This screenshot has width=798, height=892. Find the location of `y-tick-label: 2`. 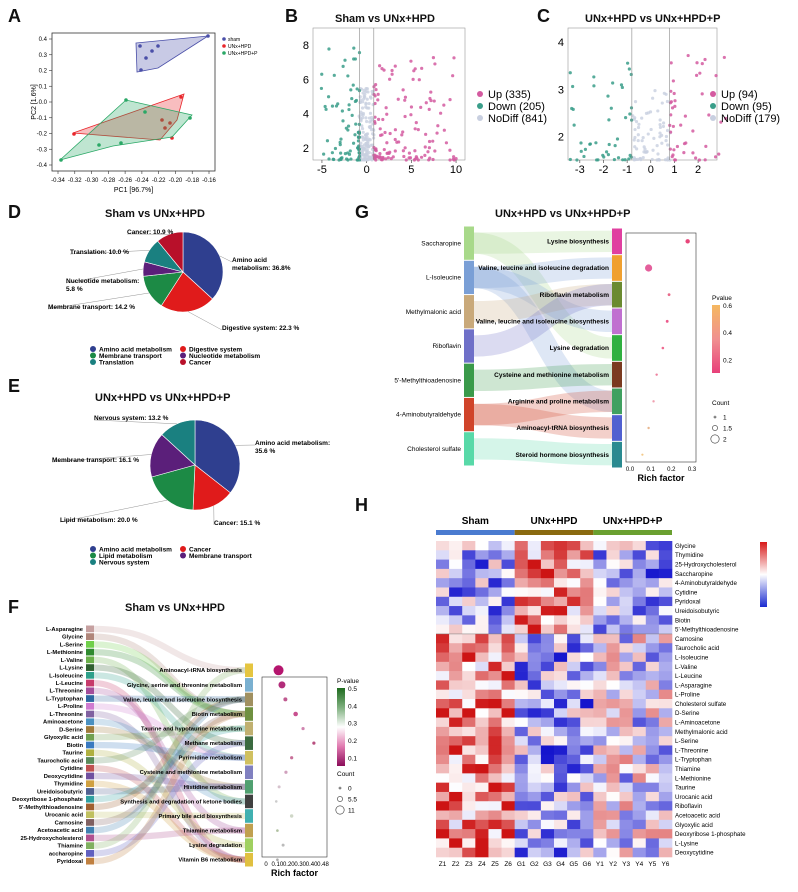

y-tick-label: 2 is located at coordinates (306, 149).